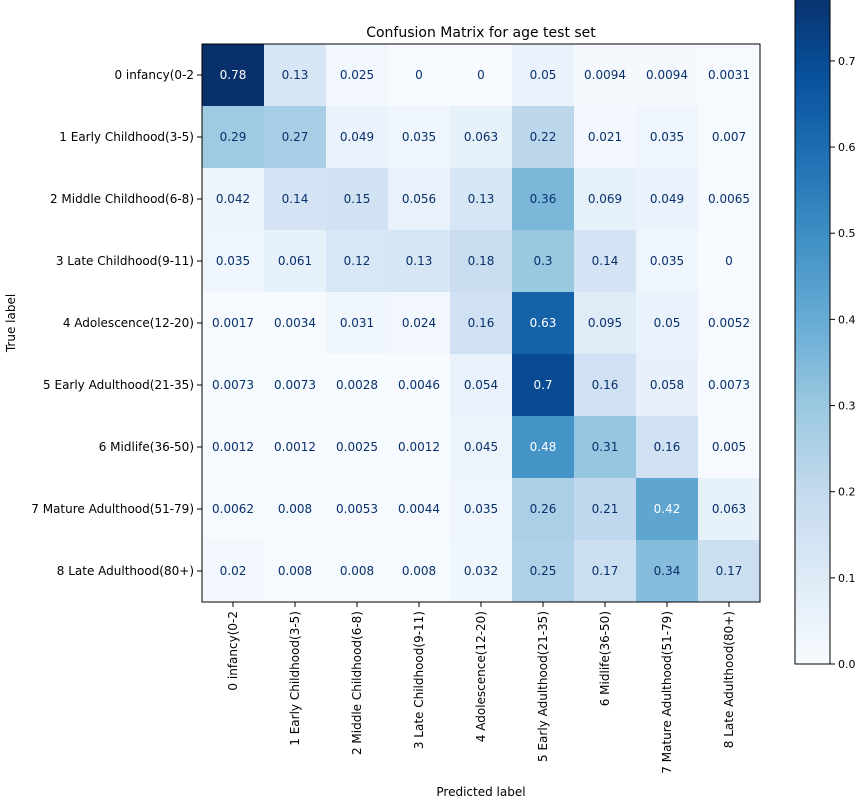 The height and width of the screenshot is (803, 862). What do you see at coordinates (154, 75) in the screenshot?
I see `y-tick-label: 0 infancy(0-2` at bounding box center [154, 75].